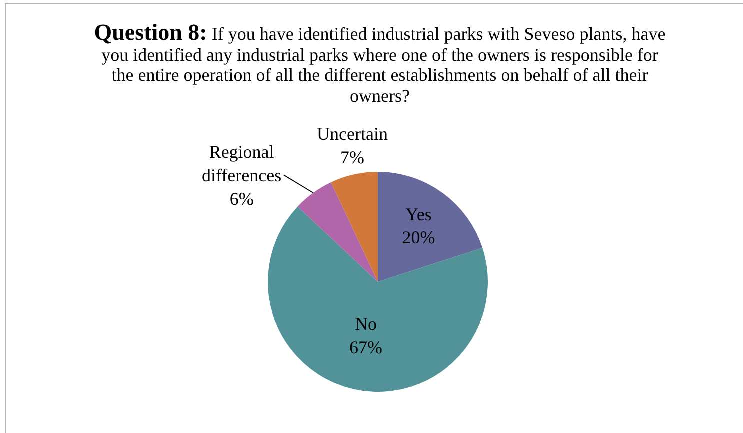 The height and width of the screenshot is (433, 743). Describe the element at coordinates (242, 198) in the screenshot. I see `data-label: 6%` at that location.